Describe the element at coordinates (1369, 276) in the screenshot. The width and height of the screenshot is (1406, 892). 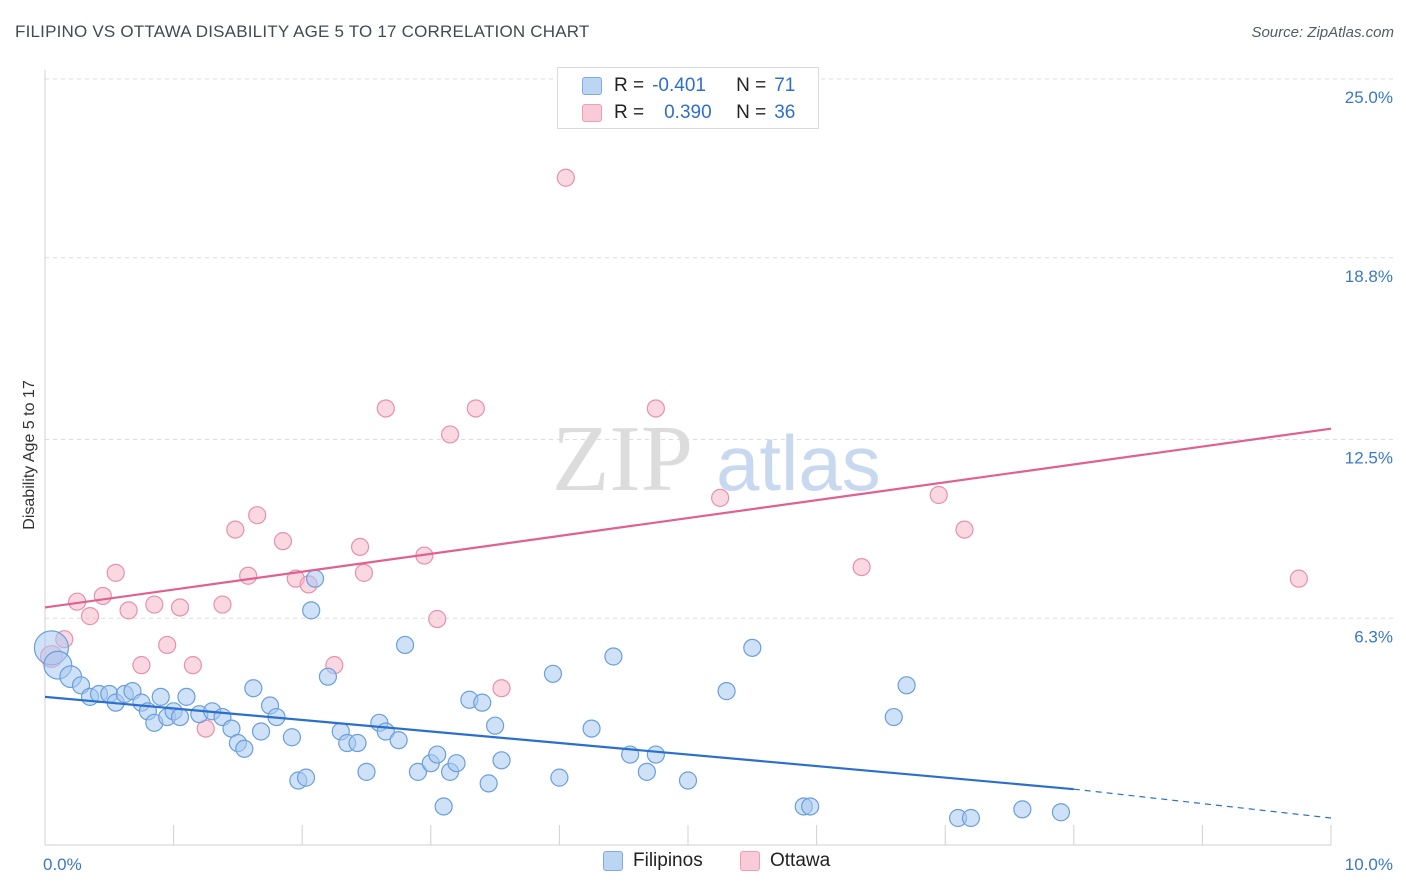
I see `y-tick-label: 18.8%` at that location.